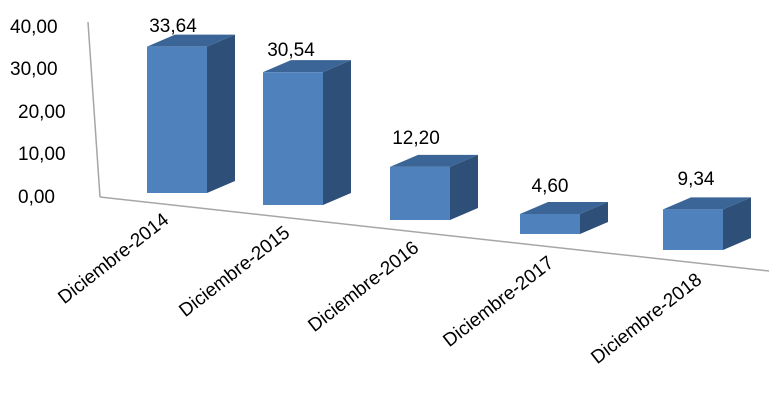  Describe the element at coordinates (416, 138) in the screenshot. I see `data-label: 12,20` at that location.